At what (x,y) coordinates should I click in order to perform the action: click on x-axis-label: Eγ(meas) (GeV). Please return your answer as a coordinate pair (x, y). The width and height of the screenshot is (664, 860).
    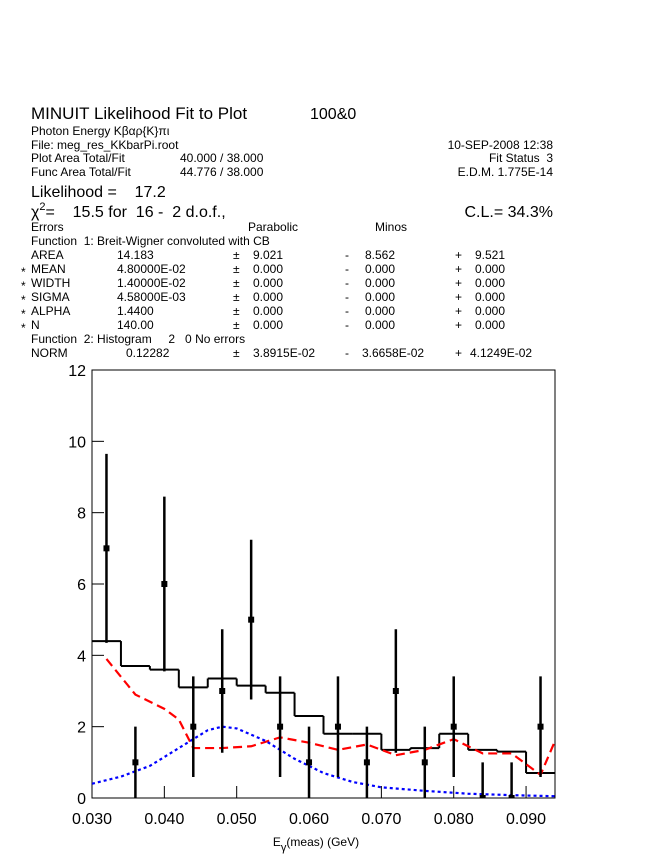
    Looking at the image, I should click on (316, 844).